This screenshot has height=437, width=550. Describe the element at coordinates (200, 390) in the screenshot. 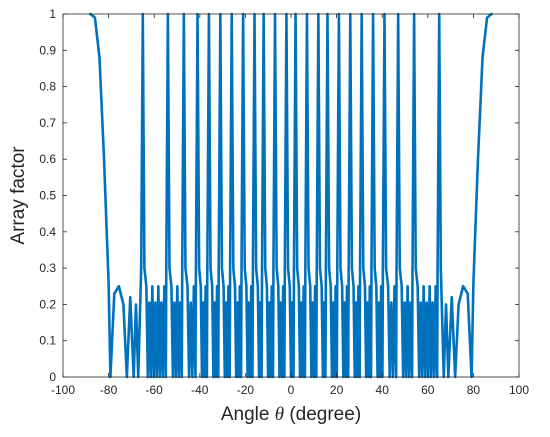

I see `x-tick-label: -40` at that location.